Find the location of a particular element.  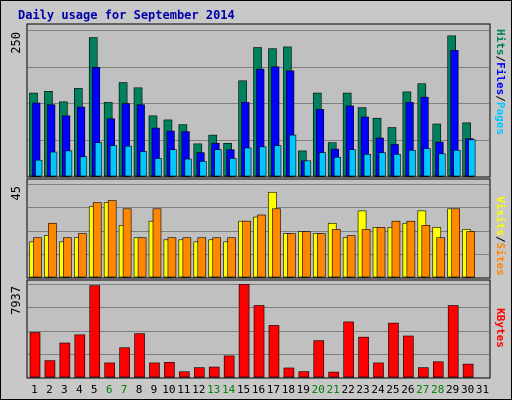

x-tick-label: 22 is located at coordinates (347, 389).